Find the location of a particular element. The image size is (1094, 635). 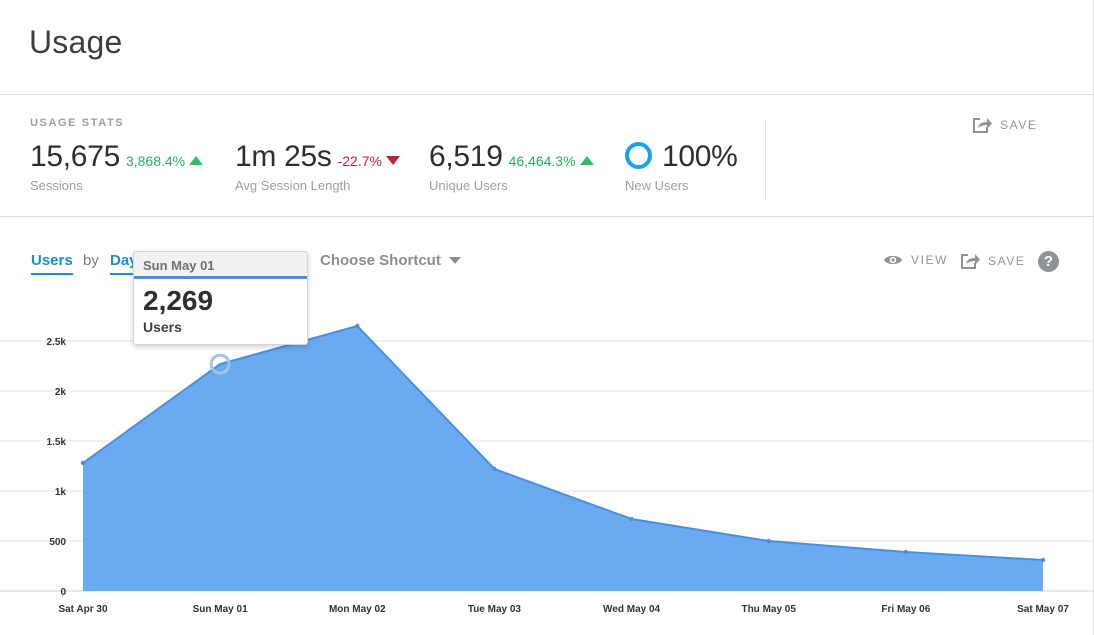

chart-save-button: SAVE is located at coordinates (993, 261).